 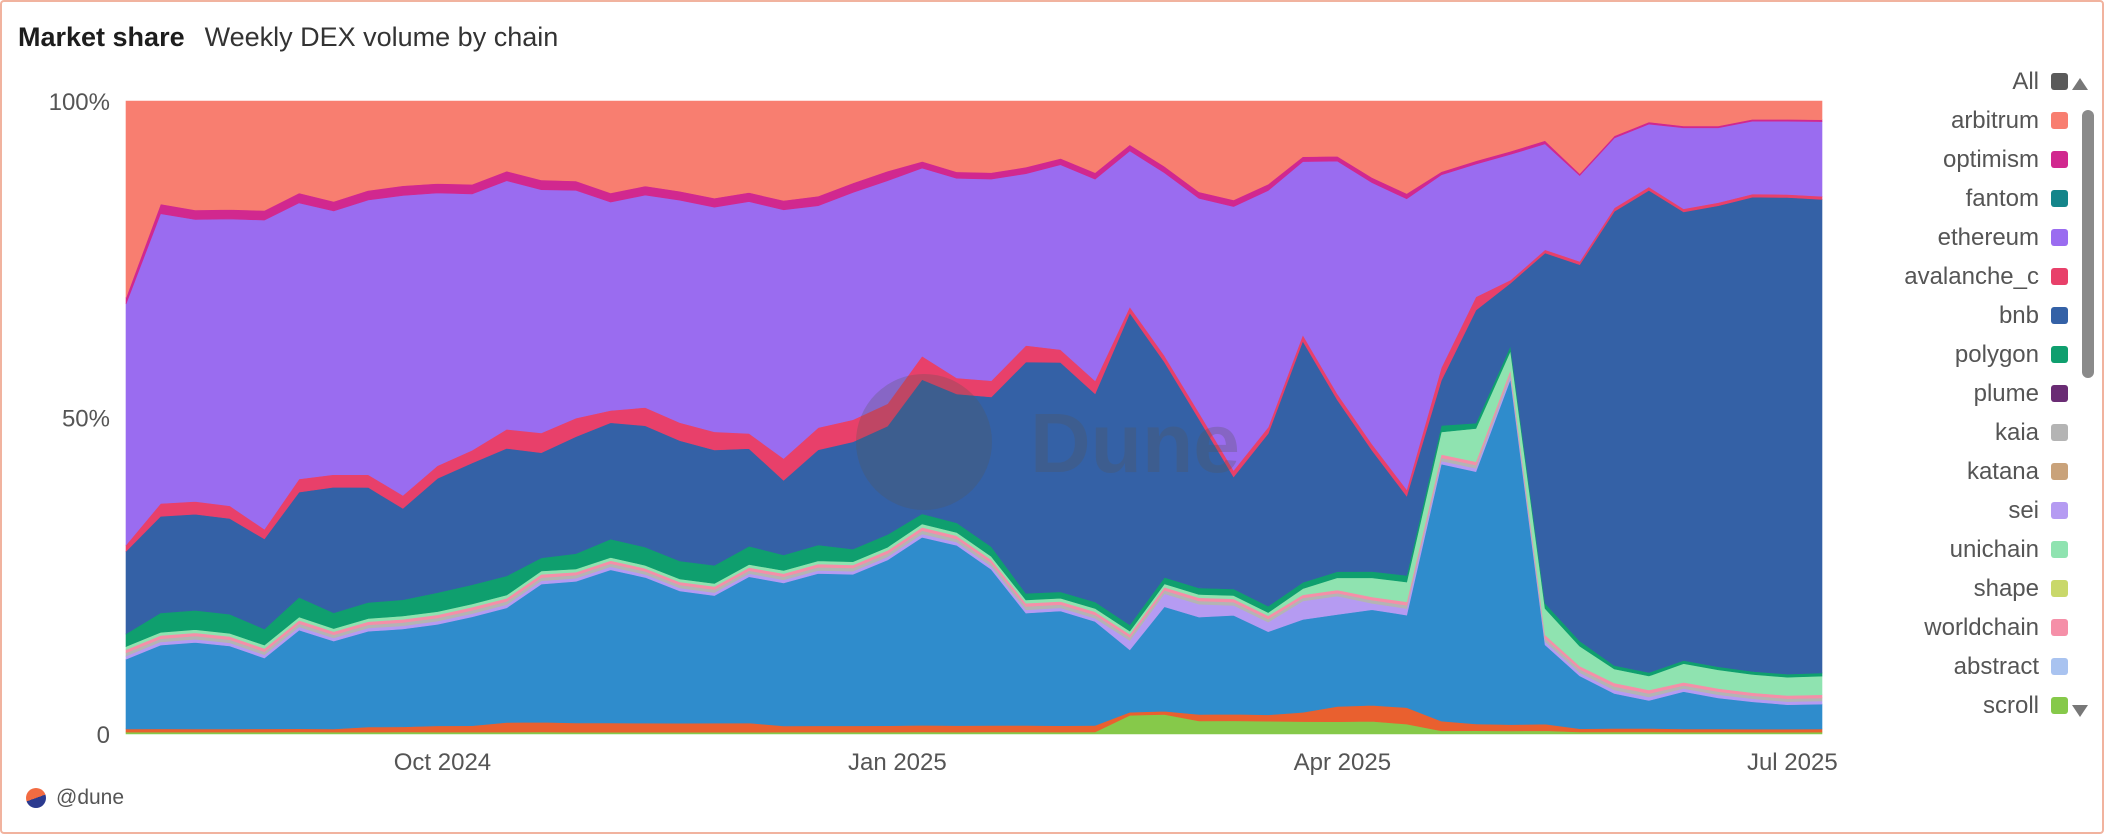 I want to click on legend-item-kaia: kaia, so click(x=1948, y=432).